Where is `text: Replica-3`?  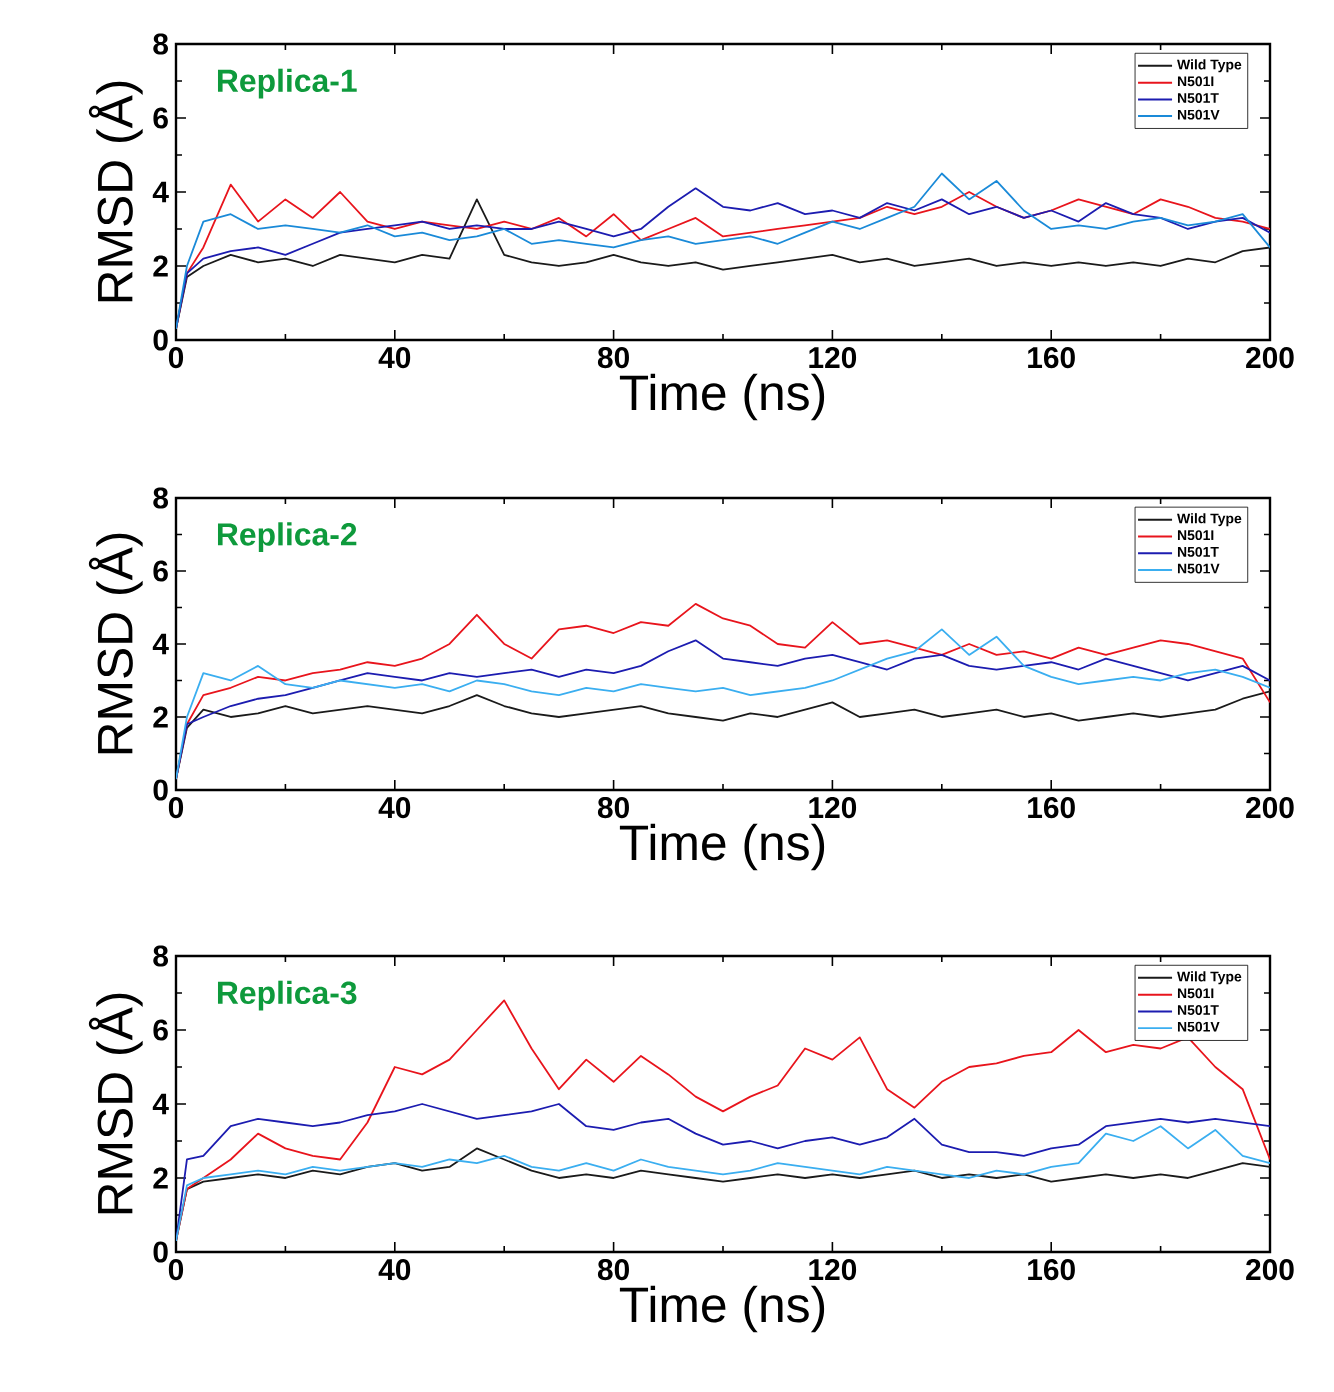
text: Replica-3 is located at coordinates (287, 995).